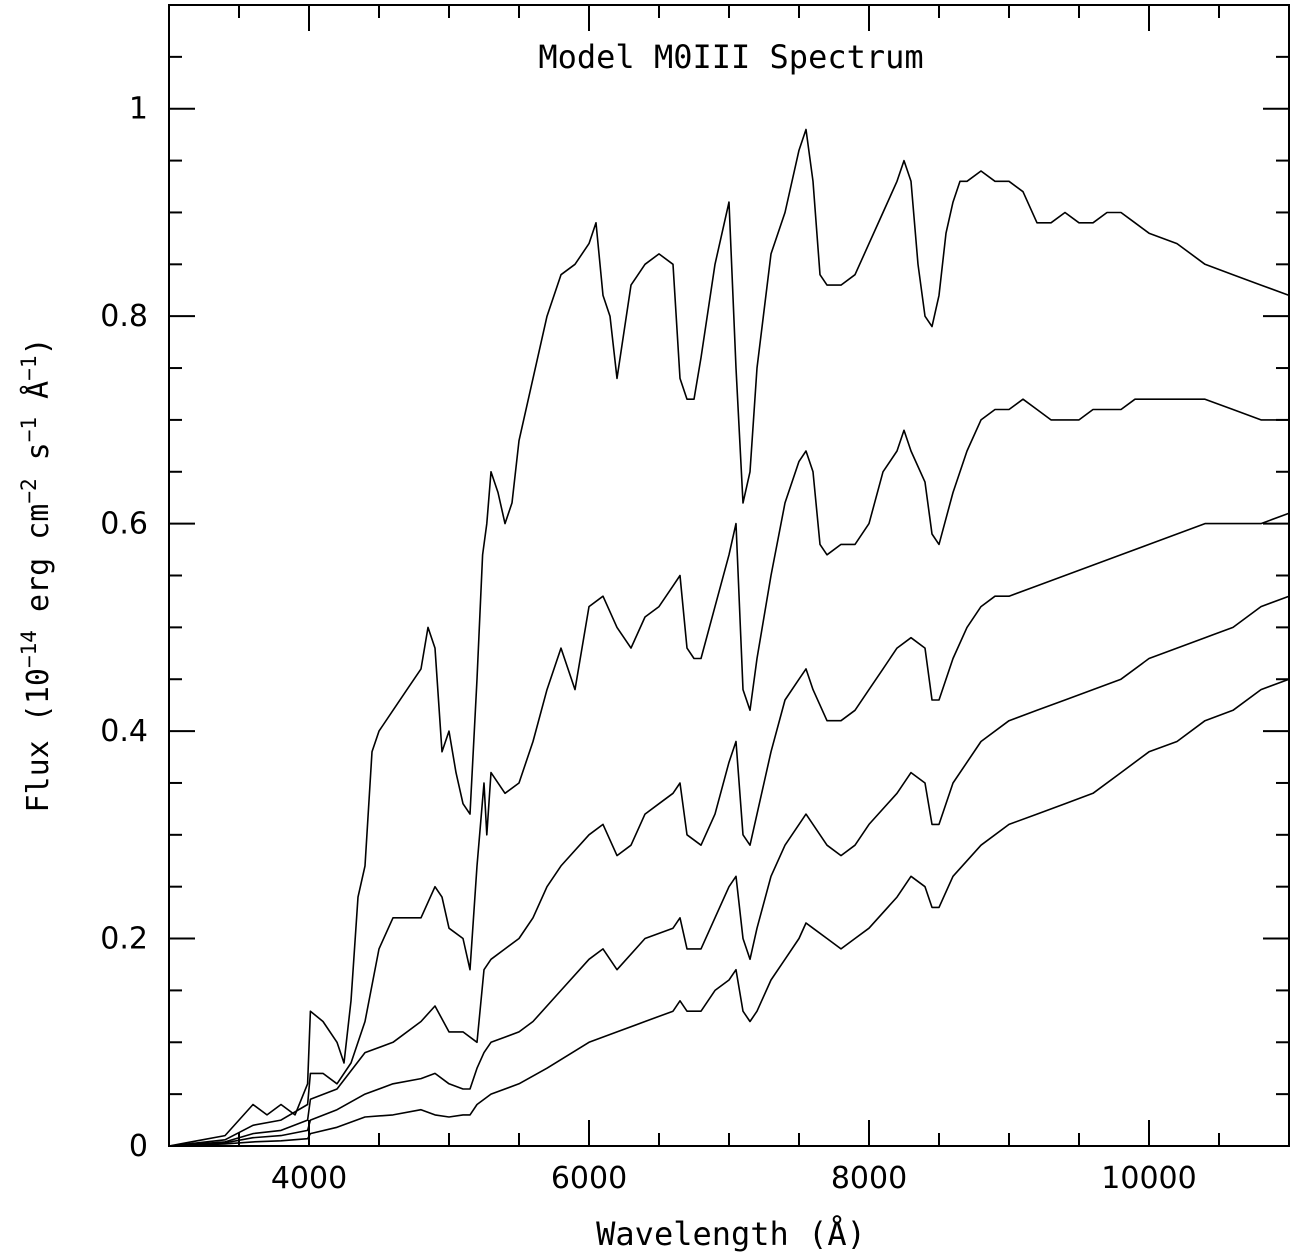 This screenshot has width=1296, height=1257. I want to click on y-axis-label: Flux (10−14 erg cm−2 s−1 Å−1), so click(36, 574).